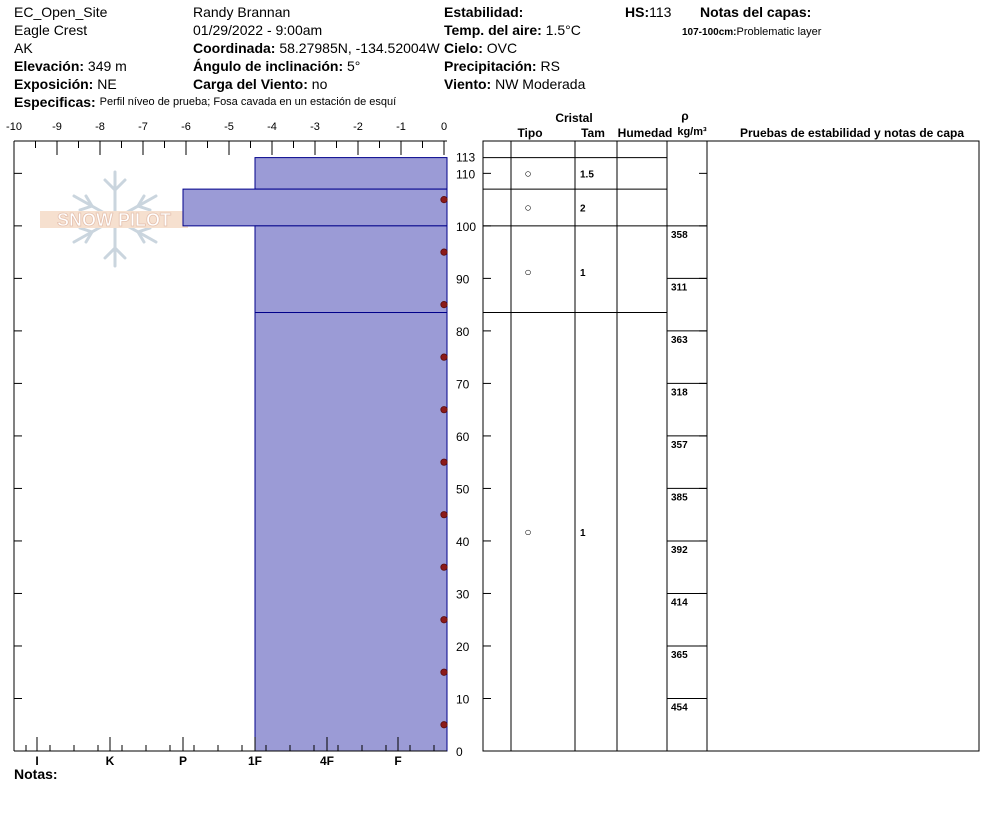 The image size is (994, 840). I want to click on temp-tick-label: 0, so click(444, 127).